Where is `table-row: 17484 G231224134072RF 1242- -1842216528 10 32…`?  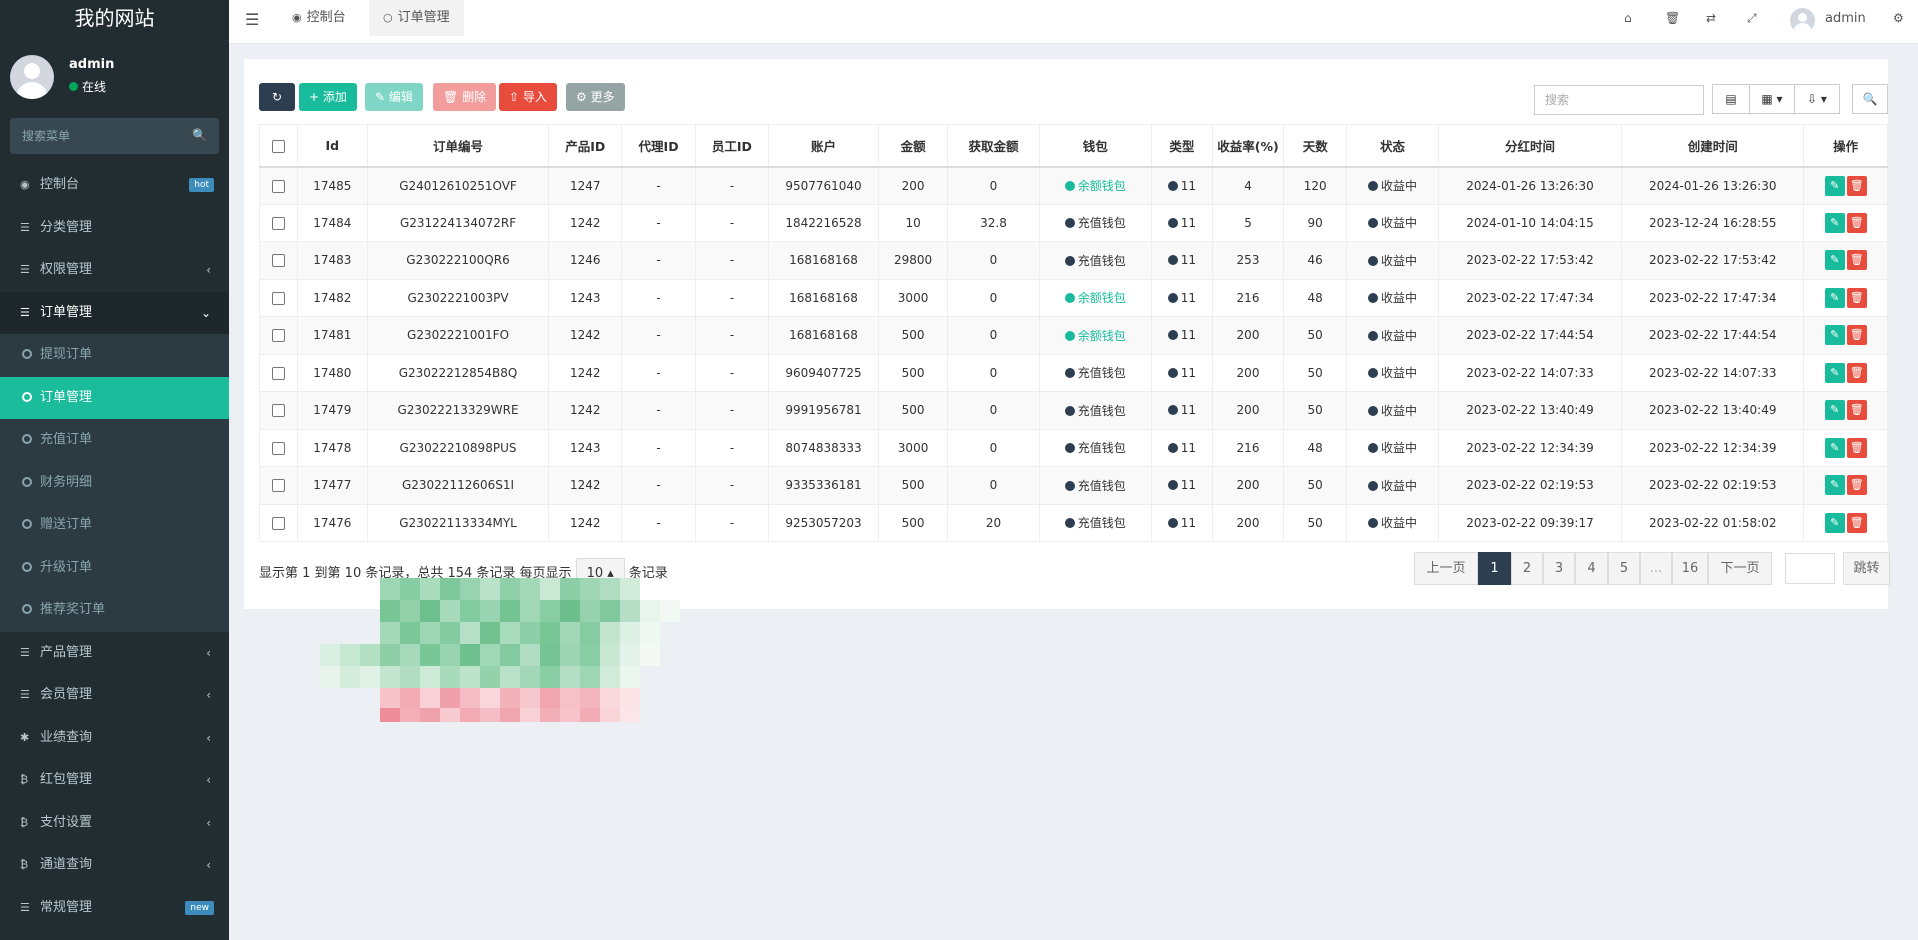 table-row: 17484 G231224134072RF 1242- -1842216528 10 32… is located at coordinates (1073, 222).